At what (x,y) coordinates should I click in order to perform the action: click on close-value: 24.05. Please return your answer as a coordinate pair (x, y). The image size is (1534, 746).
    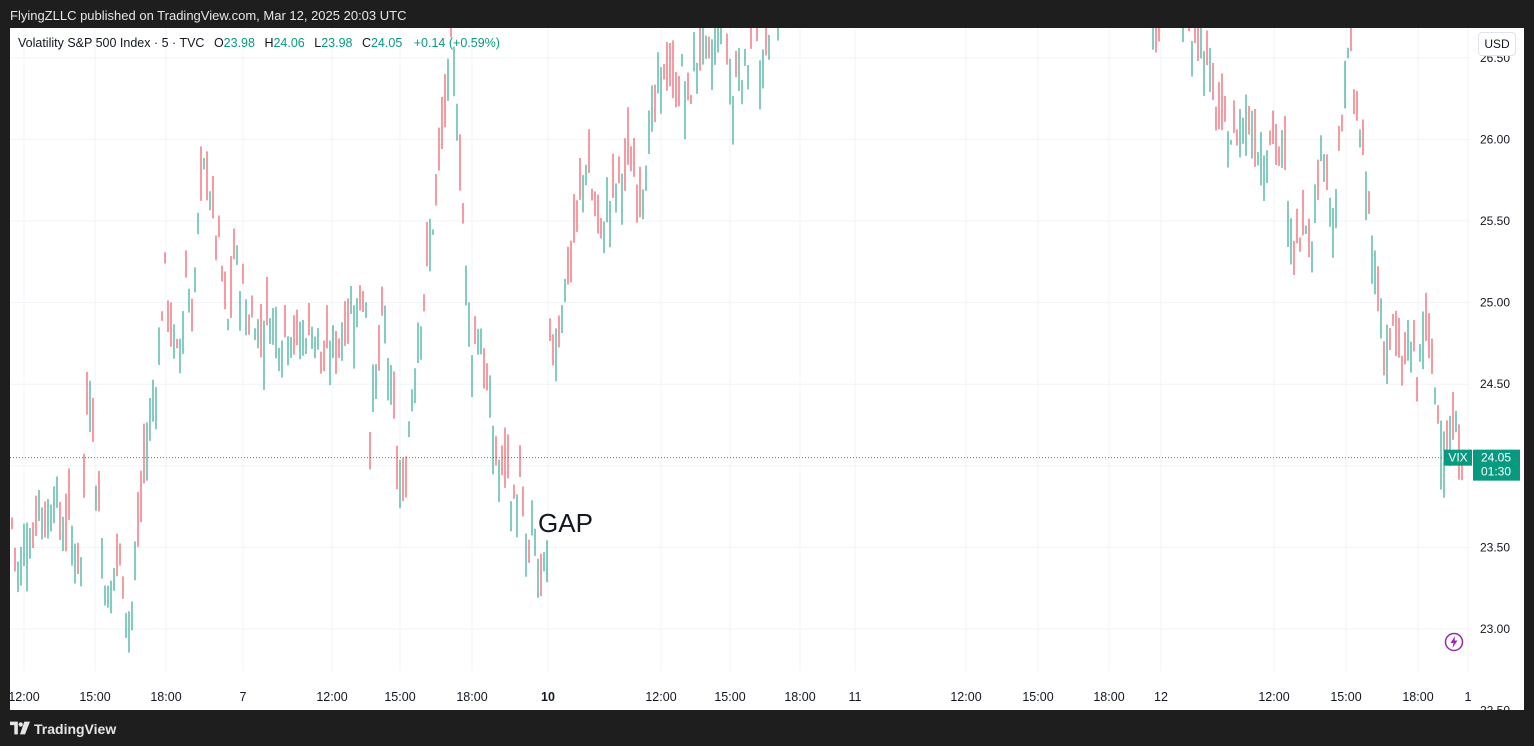
    Looking at the image, I should click on (386, 43).